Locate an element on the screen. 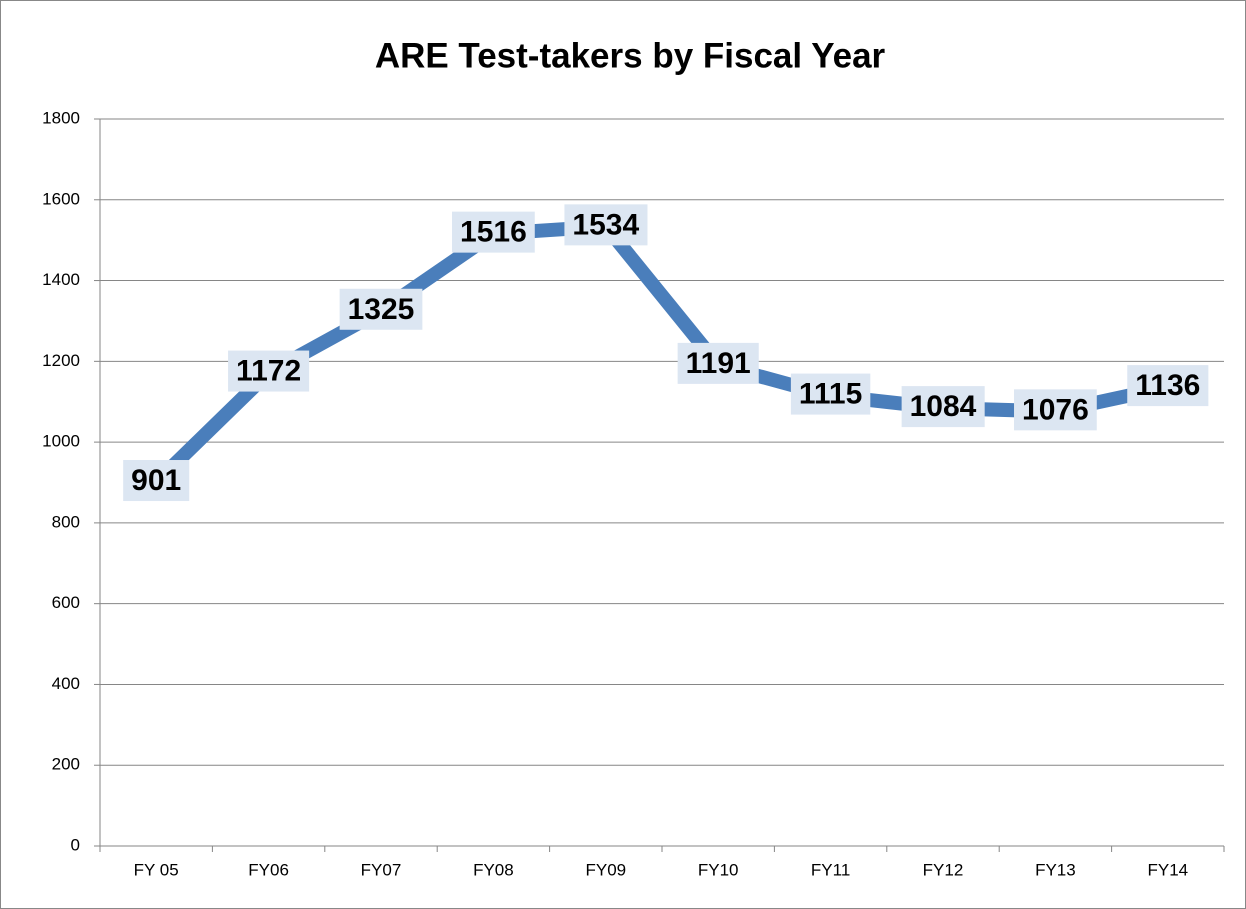 The height and width of the screenshot is (909, 1246). x-tick-label: FY10 is located at coordinates (718, 869).